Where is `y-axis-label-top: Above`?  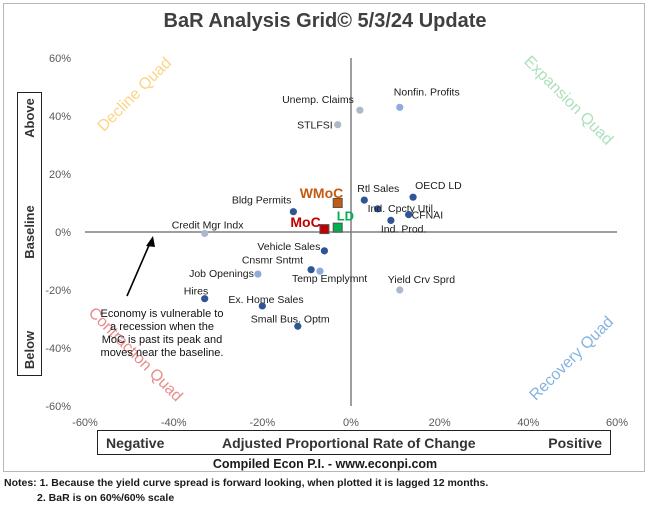
y-axis-label-top: Above is located at coordinates (29, 118).